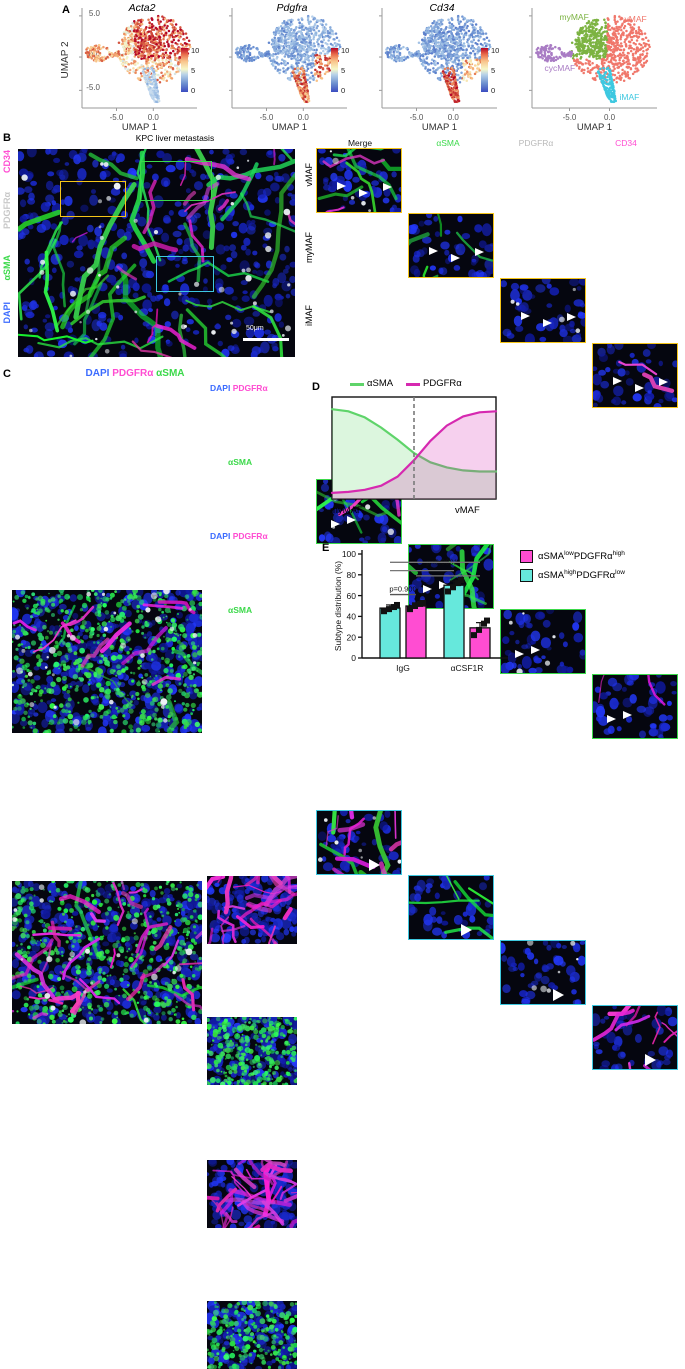  What do you see at coordinates (159, 502) in the screenshot?
I see `panel-c-scalebar-label: 50μm` at bounding box center [159, 502].